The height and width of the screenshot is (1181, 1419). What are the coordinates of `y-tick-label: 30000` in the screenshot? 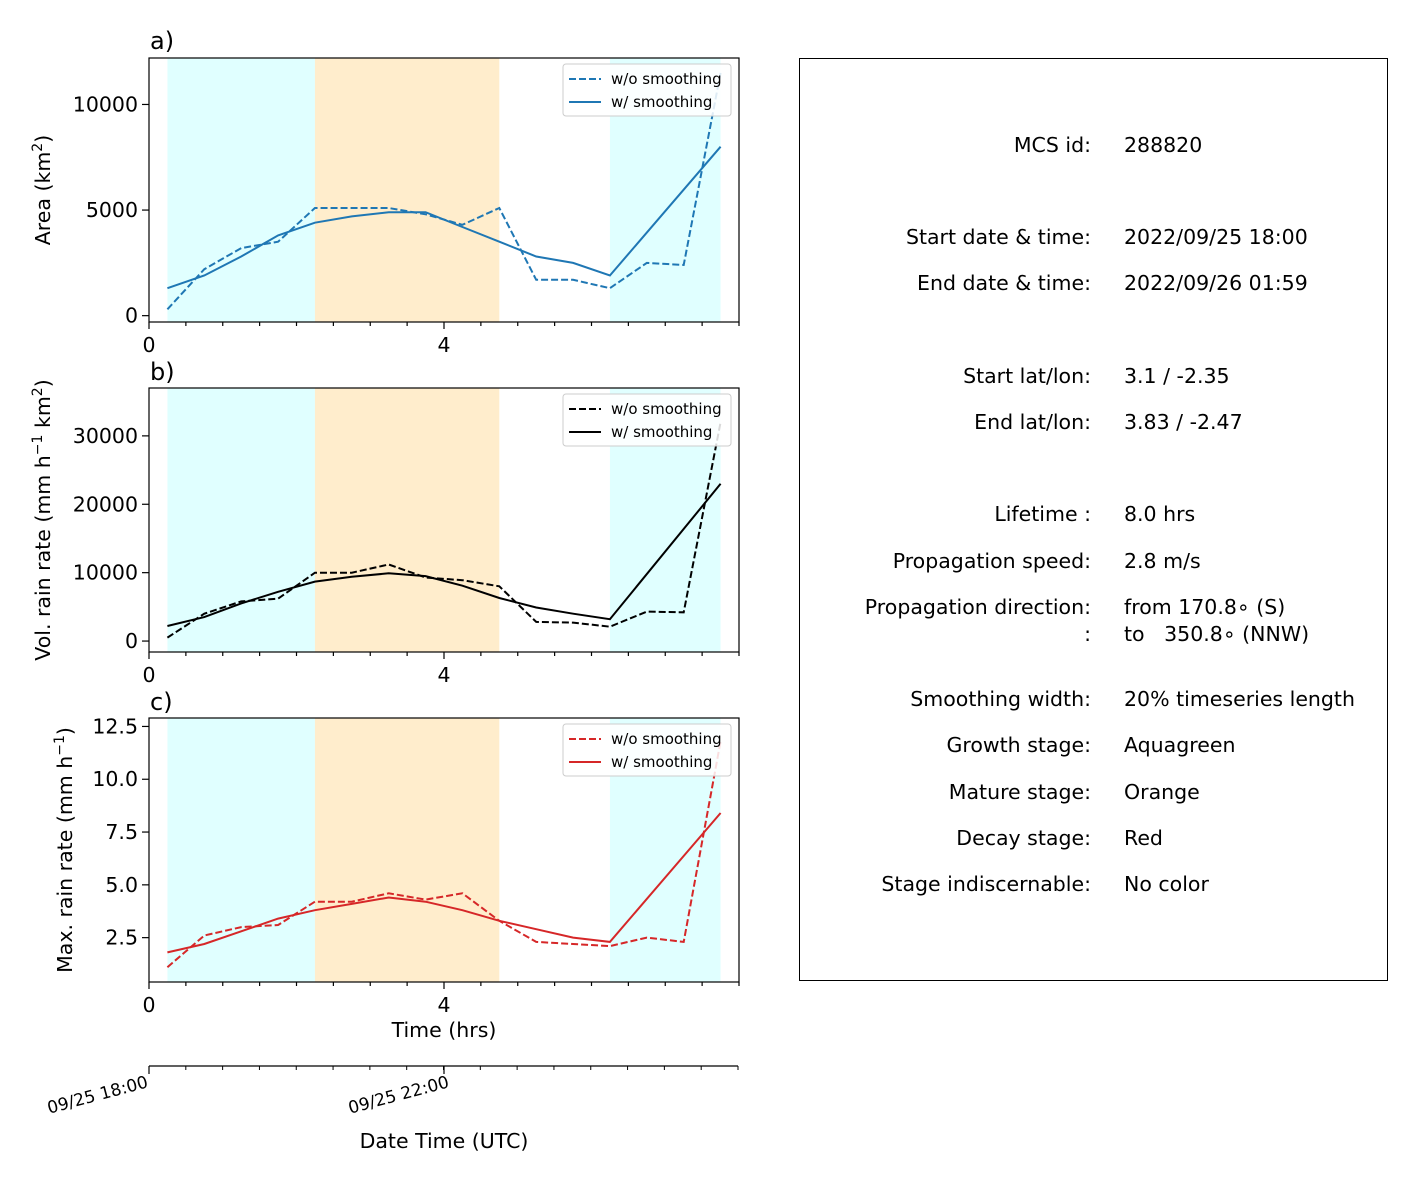 It's located at (105, 436).